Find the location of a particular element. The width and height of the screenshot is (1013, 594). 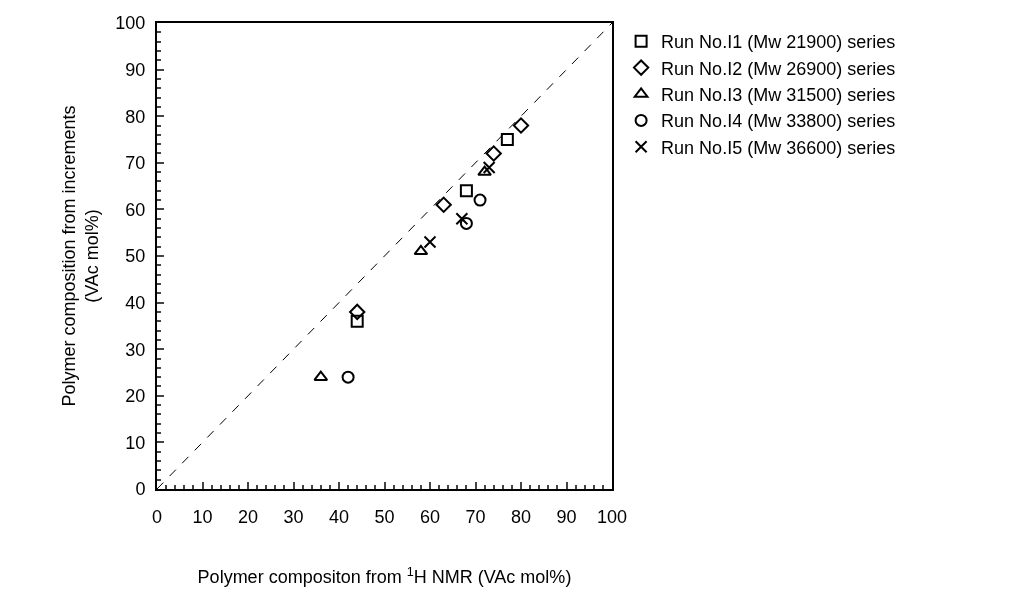

legend-label: Run No.I3 (Mw 31500) series is located at coordinates (778, 95).